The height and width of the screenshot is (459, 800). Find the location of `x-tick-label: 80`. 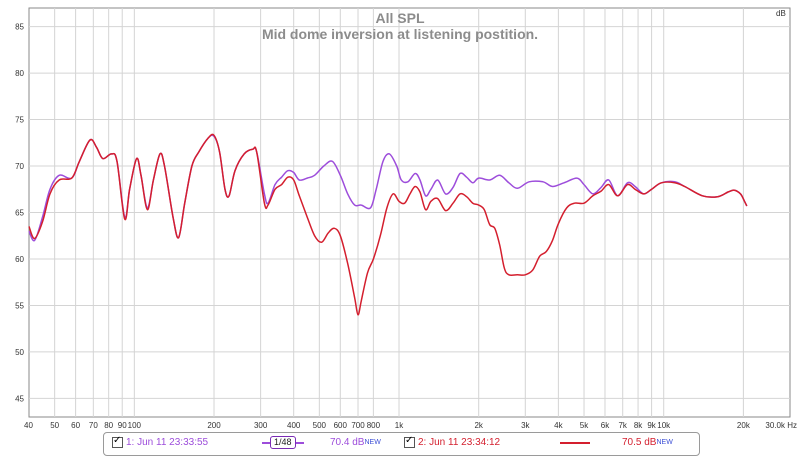

x-tick-label: 80 is located at coordinates (108, 425).